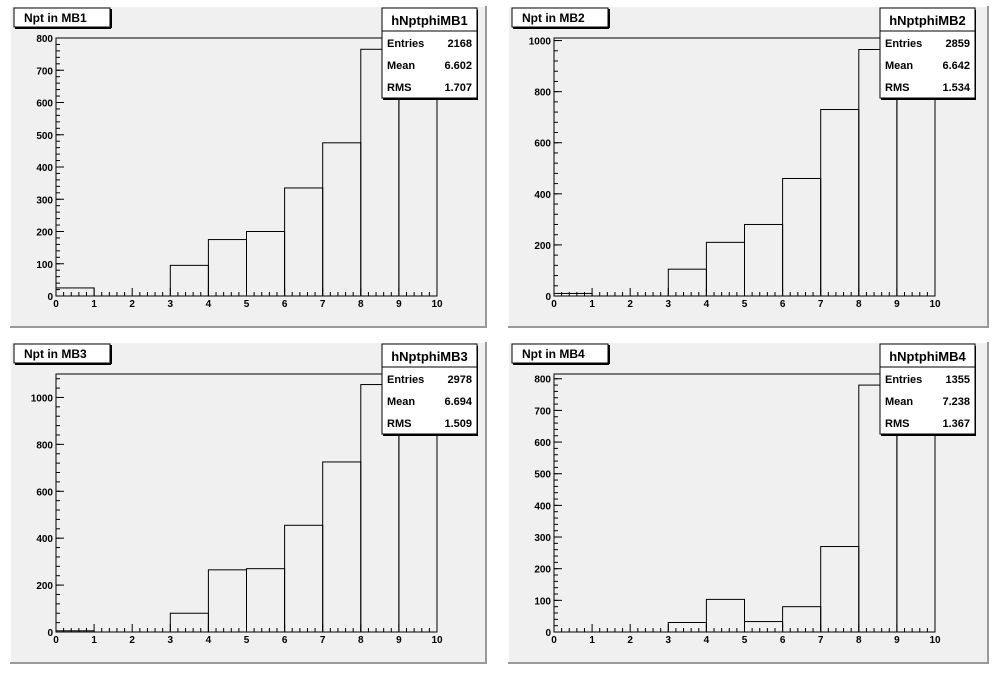 Image resolution: width=995 pixels, height=676 pixels. I want to click on stats-value: 7.238, so click(956, 402).